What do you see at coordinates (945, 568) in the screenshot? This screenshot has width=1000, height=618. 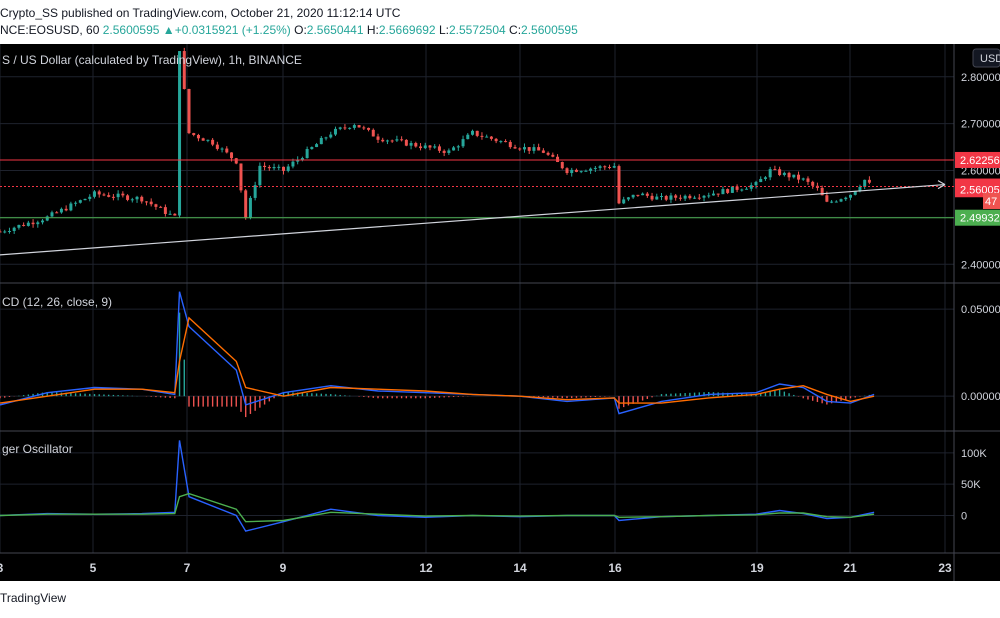 I see `x-tick-label: 23` at bounding box center [945, 568].